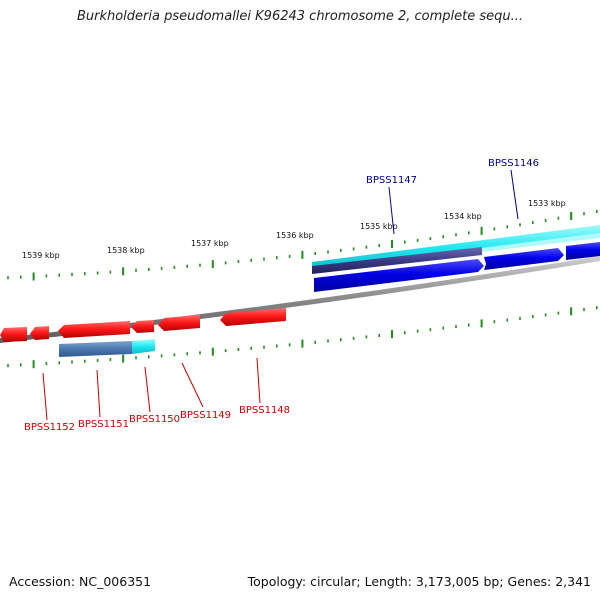 This screenshot has width=600, height=600. I want to click on scale-label: 1537 kbp, so click(210, 243).